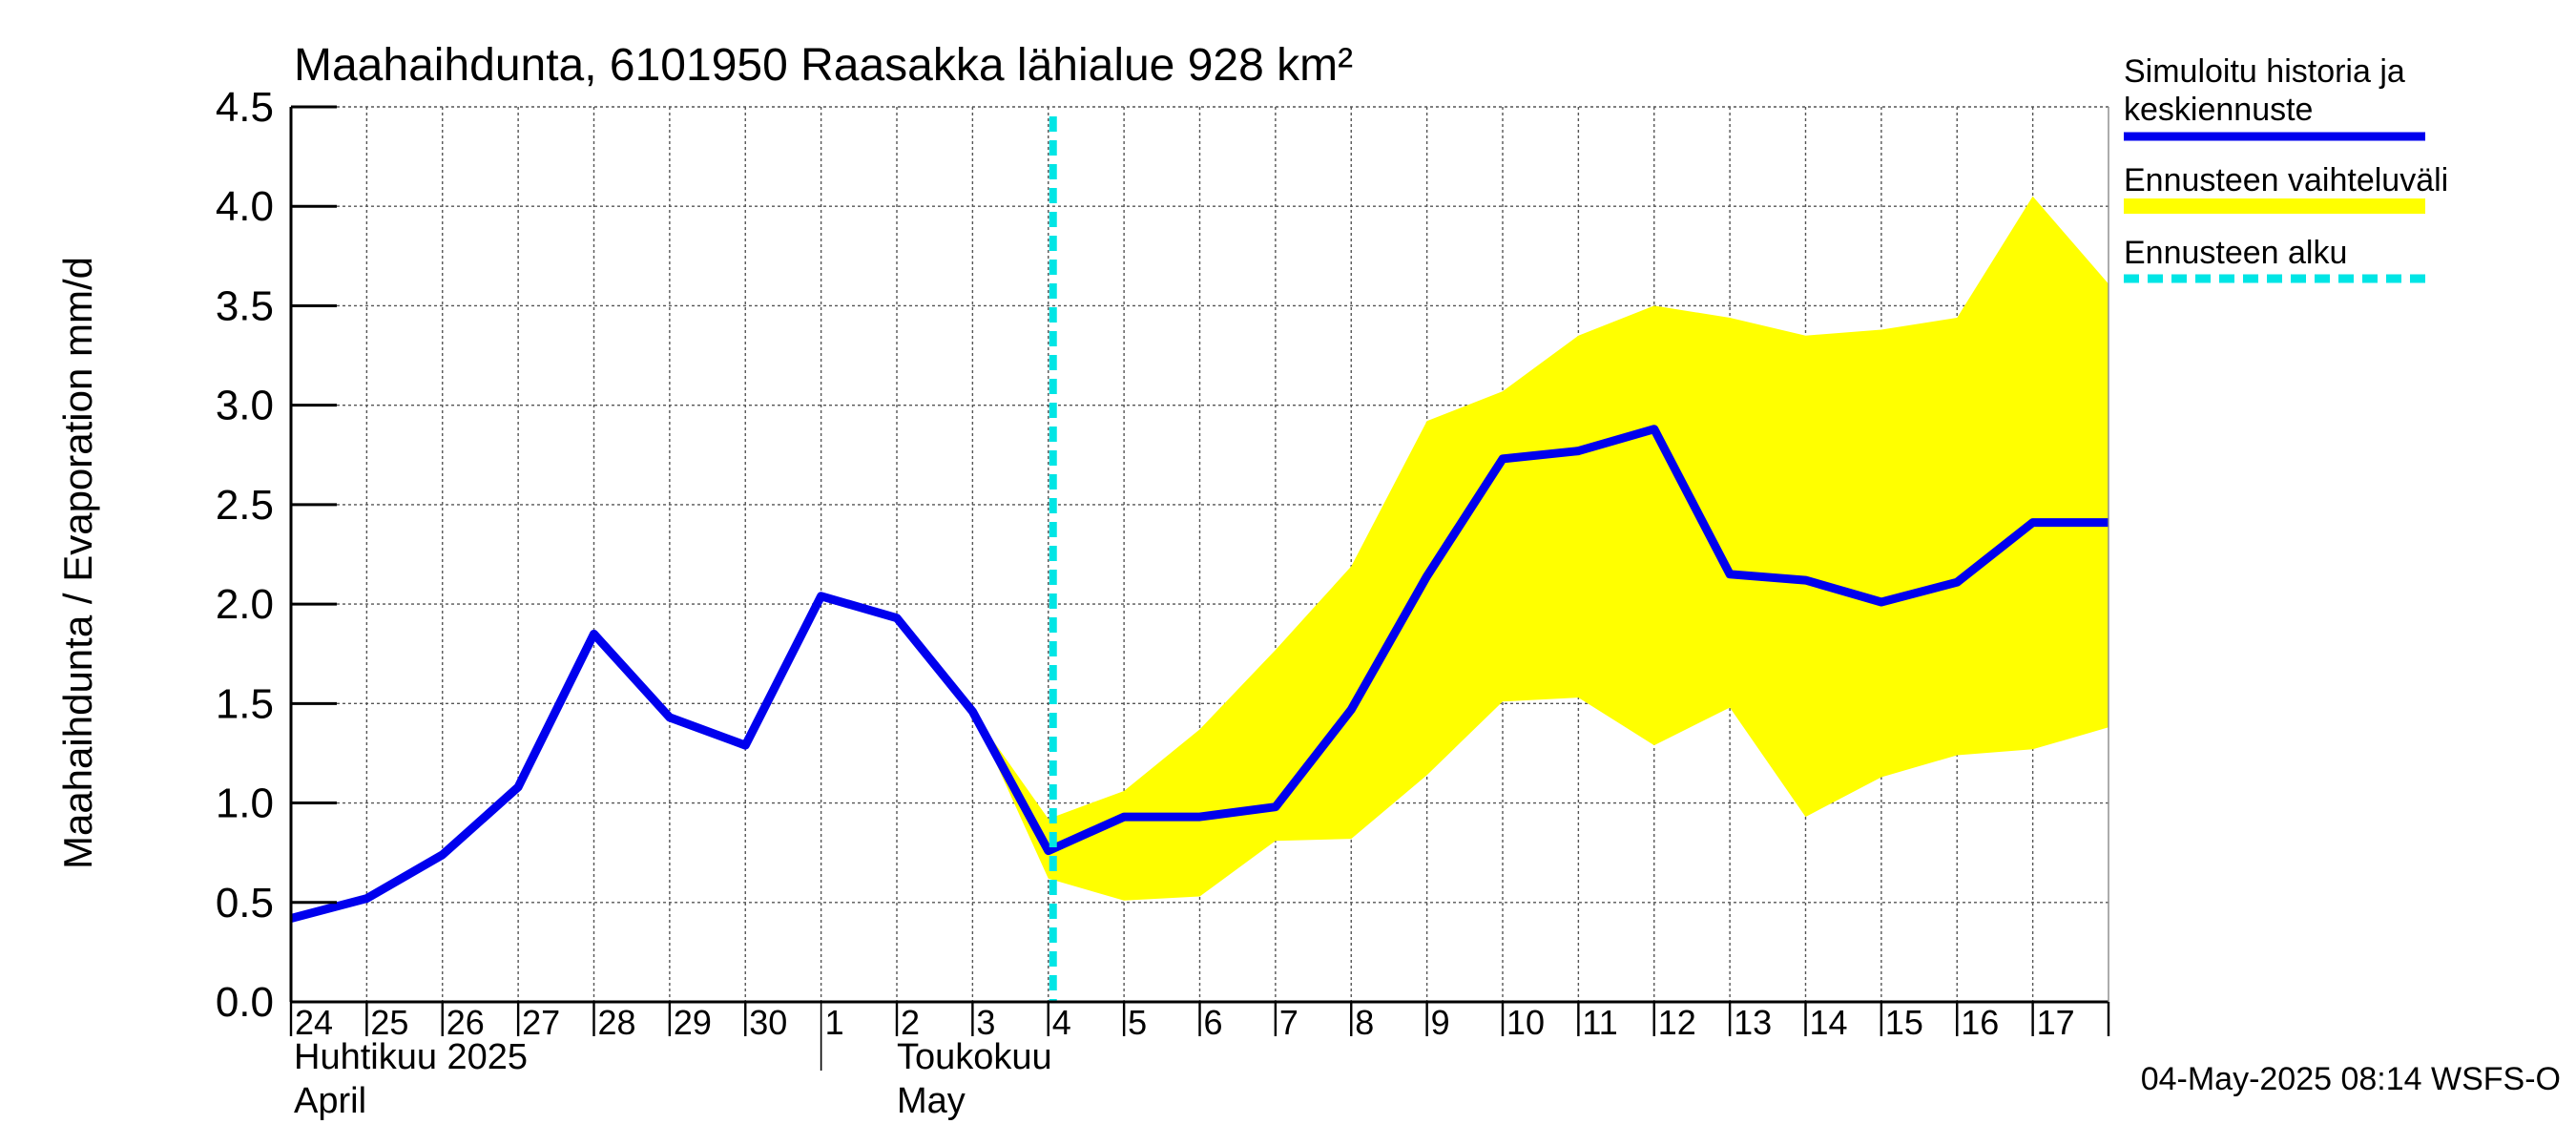 The height and width of the screenshot is (1145, 2576). I want to click on x-tick-label: 4, so click(1061, 1022).